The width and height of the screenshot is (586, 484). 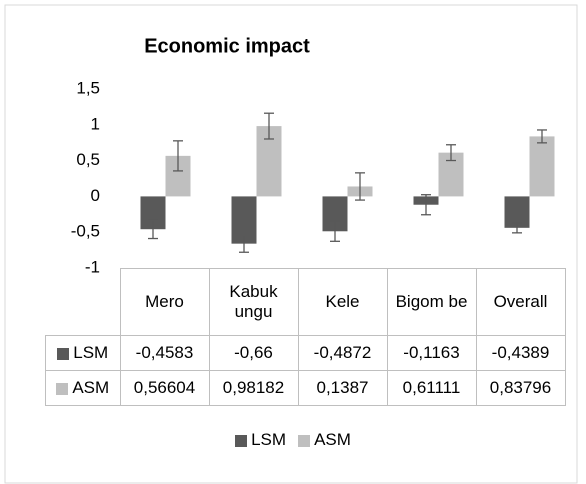 I want to click on table-value: 0,56604, so click(x=164, y=388).